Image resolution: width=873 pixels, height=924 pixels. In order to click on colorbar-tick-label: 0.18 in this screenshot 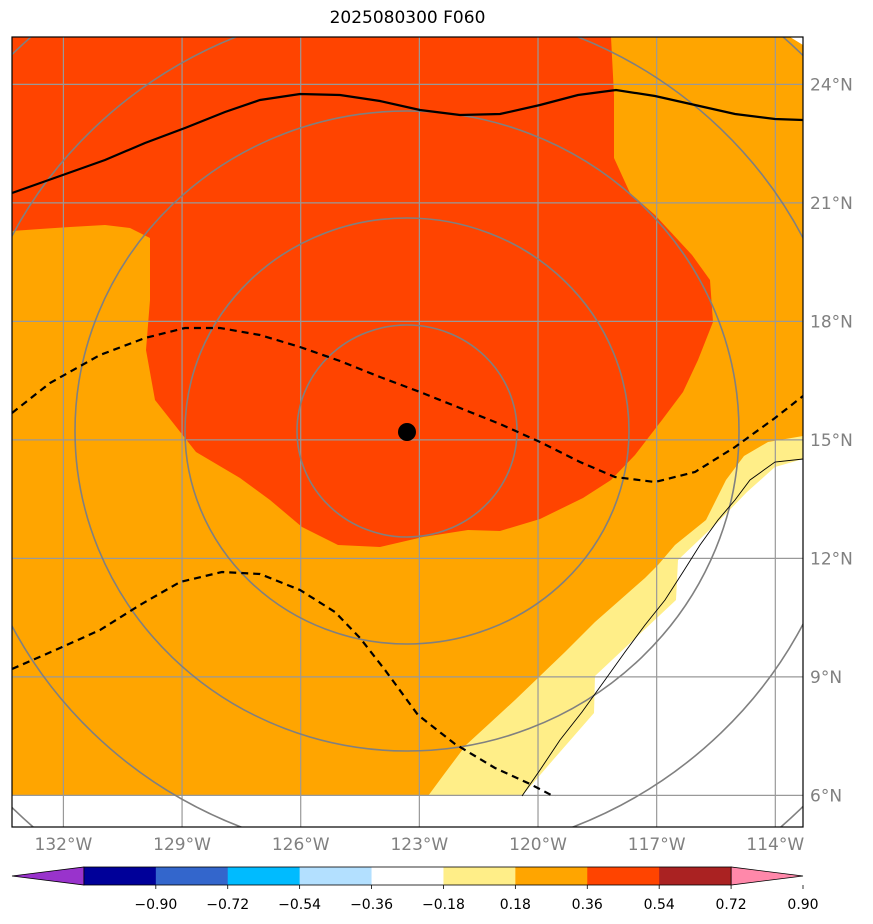, I will do `click(515, 905)`.